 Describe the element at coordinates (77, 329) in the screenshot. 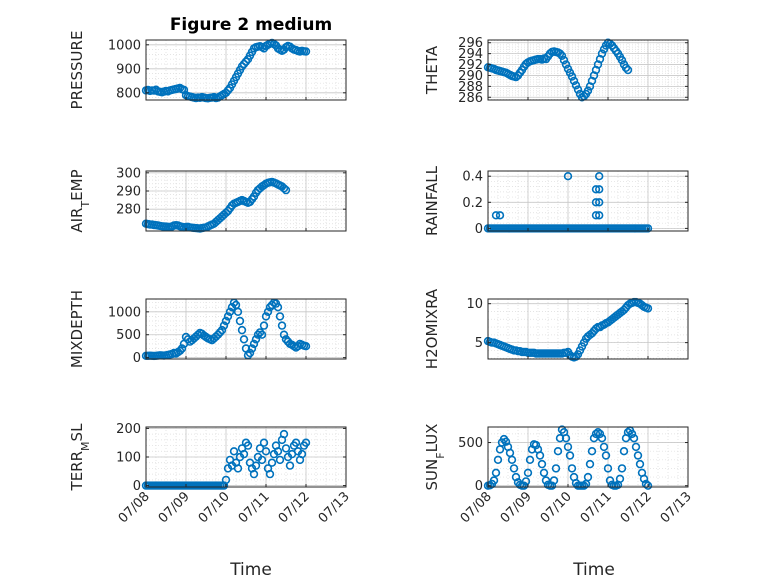

I see `y-axis-label: MIXDEPTH` at that location.